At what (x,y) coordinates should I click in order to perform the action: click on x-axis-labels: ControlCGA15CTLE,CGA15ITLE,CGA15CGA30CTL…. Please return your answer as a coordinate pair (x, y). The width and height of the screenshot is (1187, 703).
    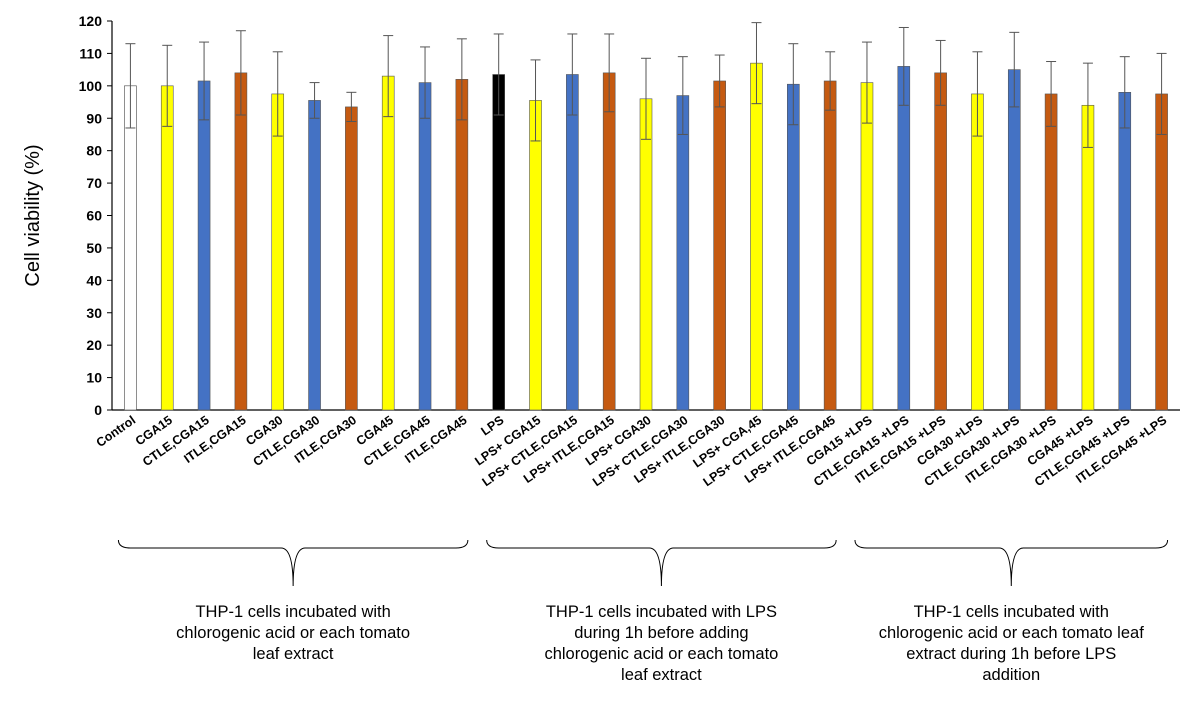
    Looking at the image, I should click on (632, 451).